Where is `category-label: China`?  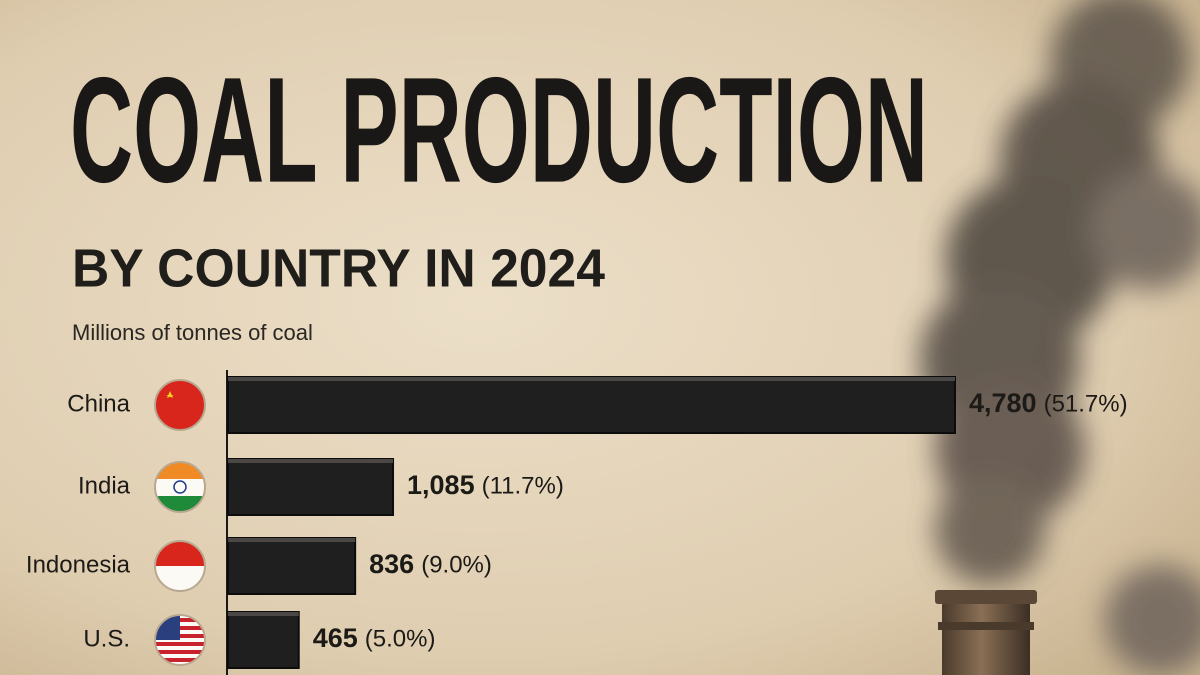 category-label: China is located at coordinates (98, 403).